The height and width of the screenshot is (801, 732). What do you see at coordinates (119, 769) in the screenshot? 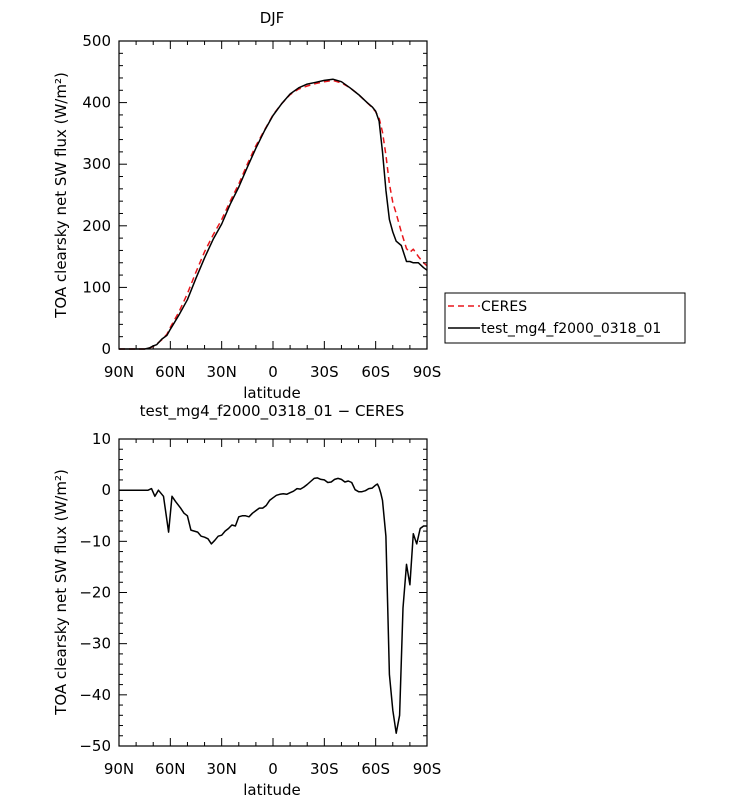
I see `bottom-x-tick-label: 90N` at bounding box center [119, 769].